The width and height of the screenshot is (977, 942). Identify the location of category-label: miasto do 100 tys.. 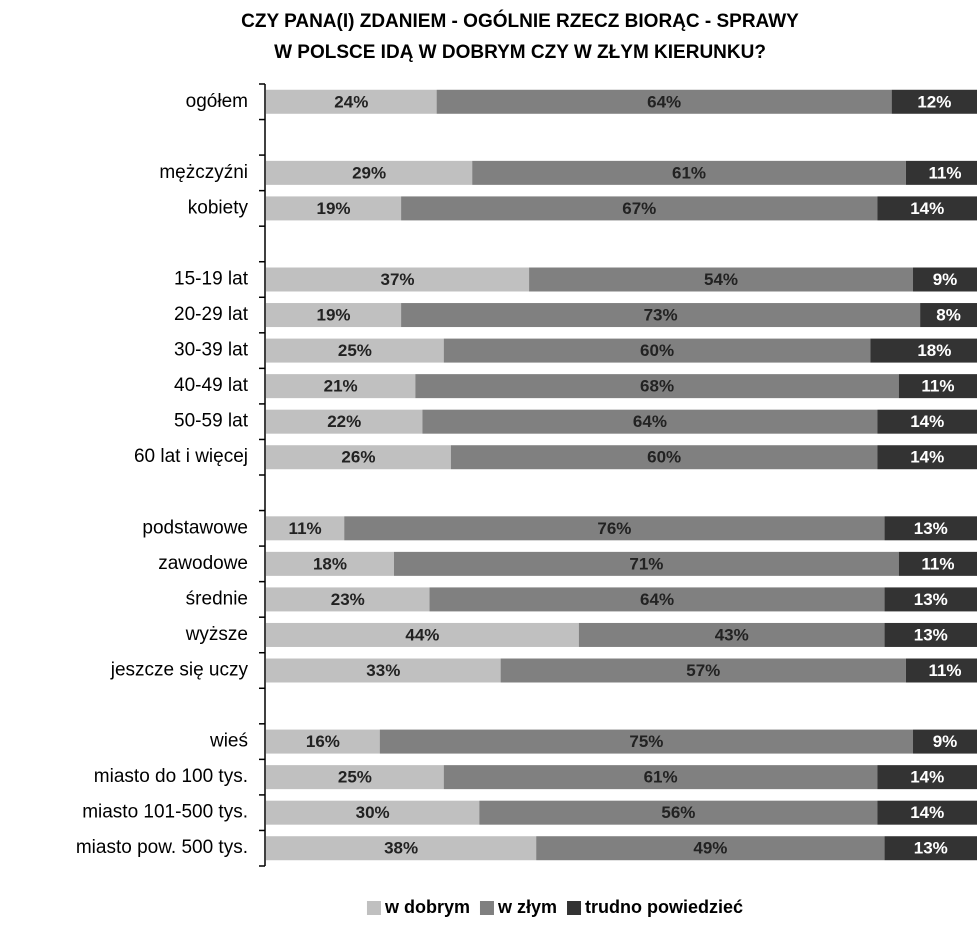
(171, 776).